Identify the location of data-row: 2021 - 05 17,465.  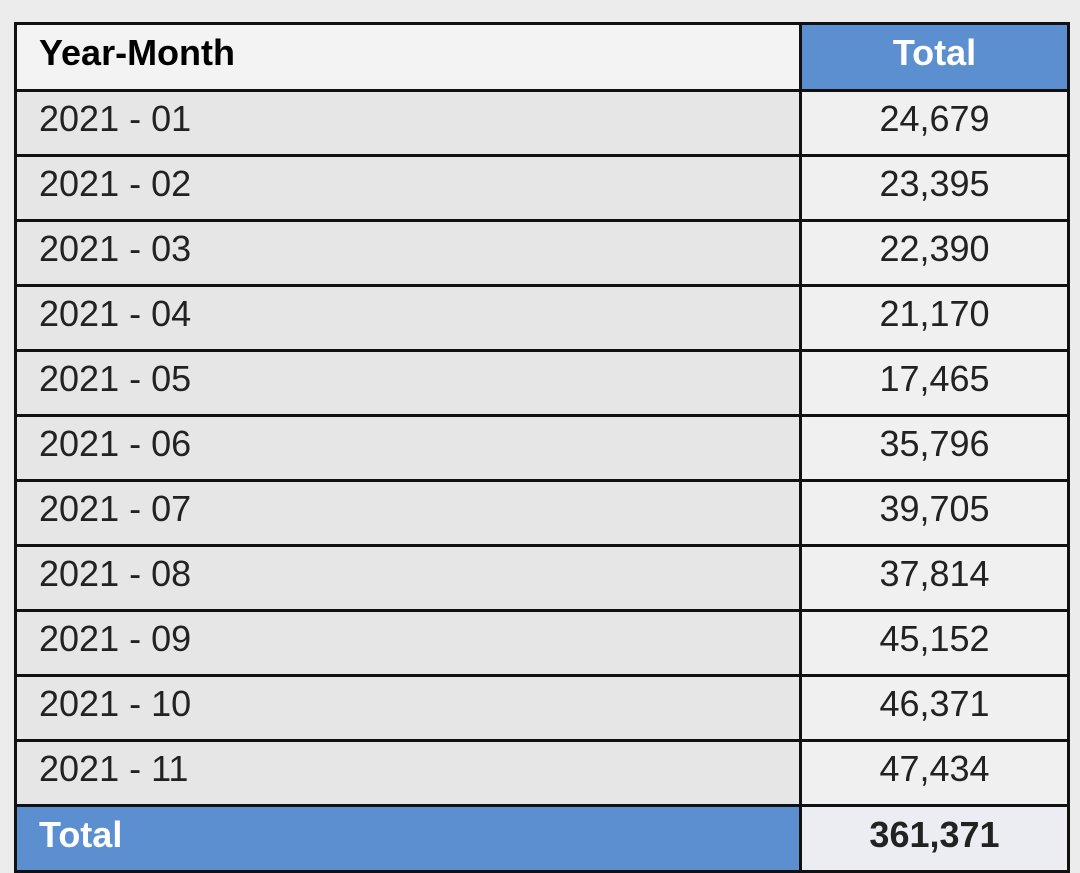
(542, 383).